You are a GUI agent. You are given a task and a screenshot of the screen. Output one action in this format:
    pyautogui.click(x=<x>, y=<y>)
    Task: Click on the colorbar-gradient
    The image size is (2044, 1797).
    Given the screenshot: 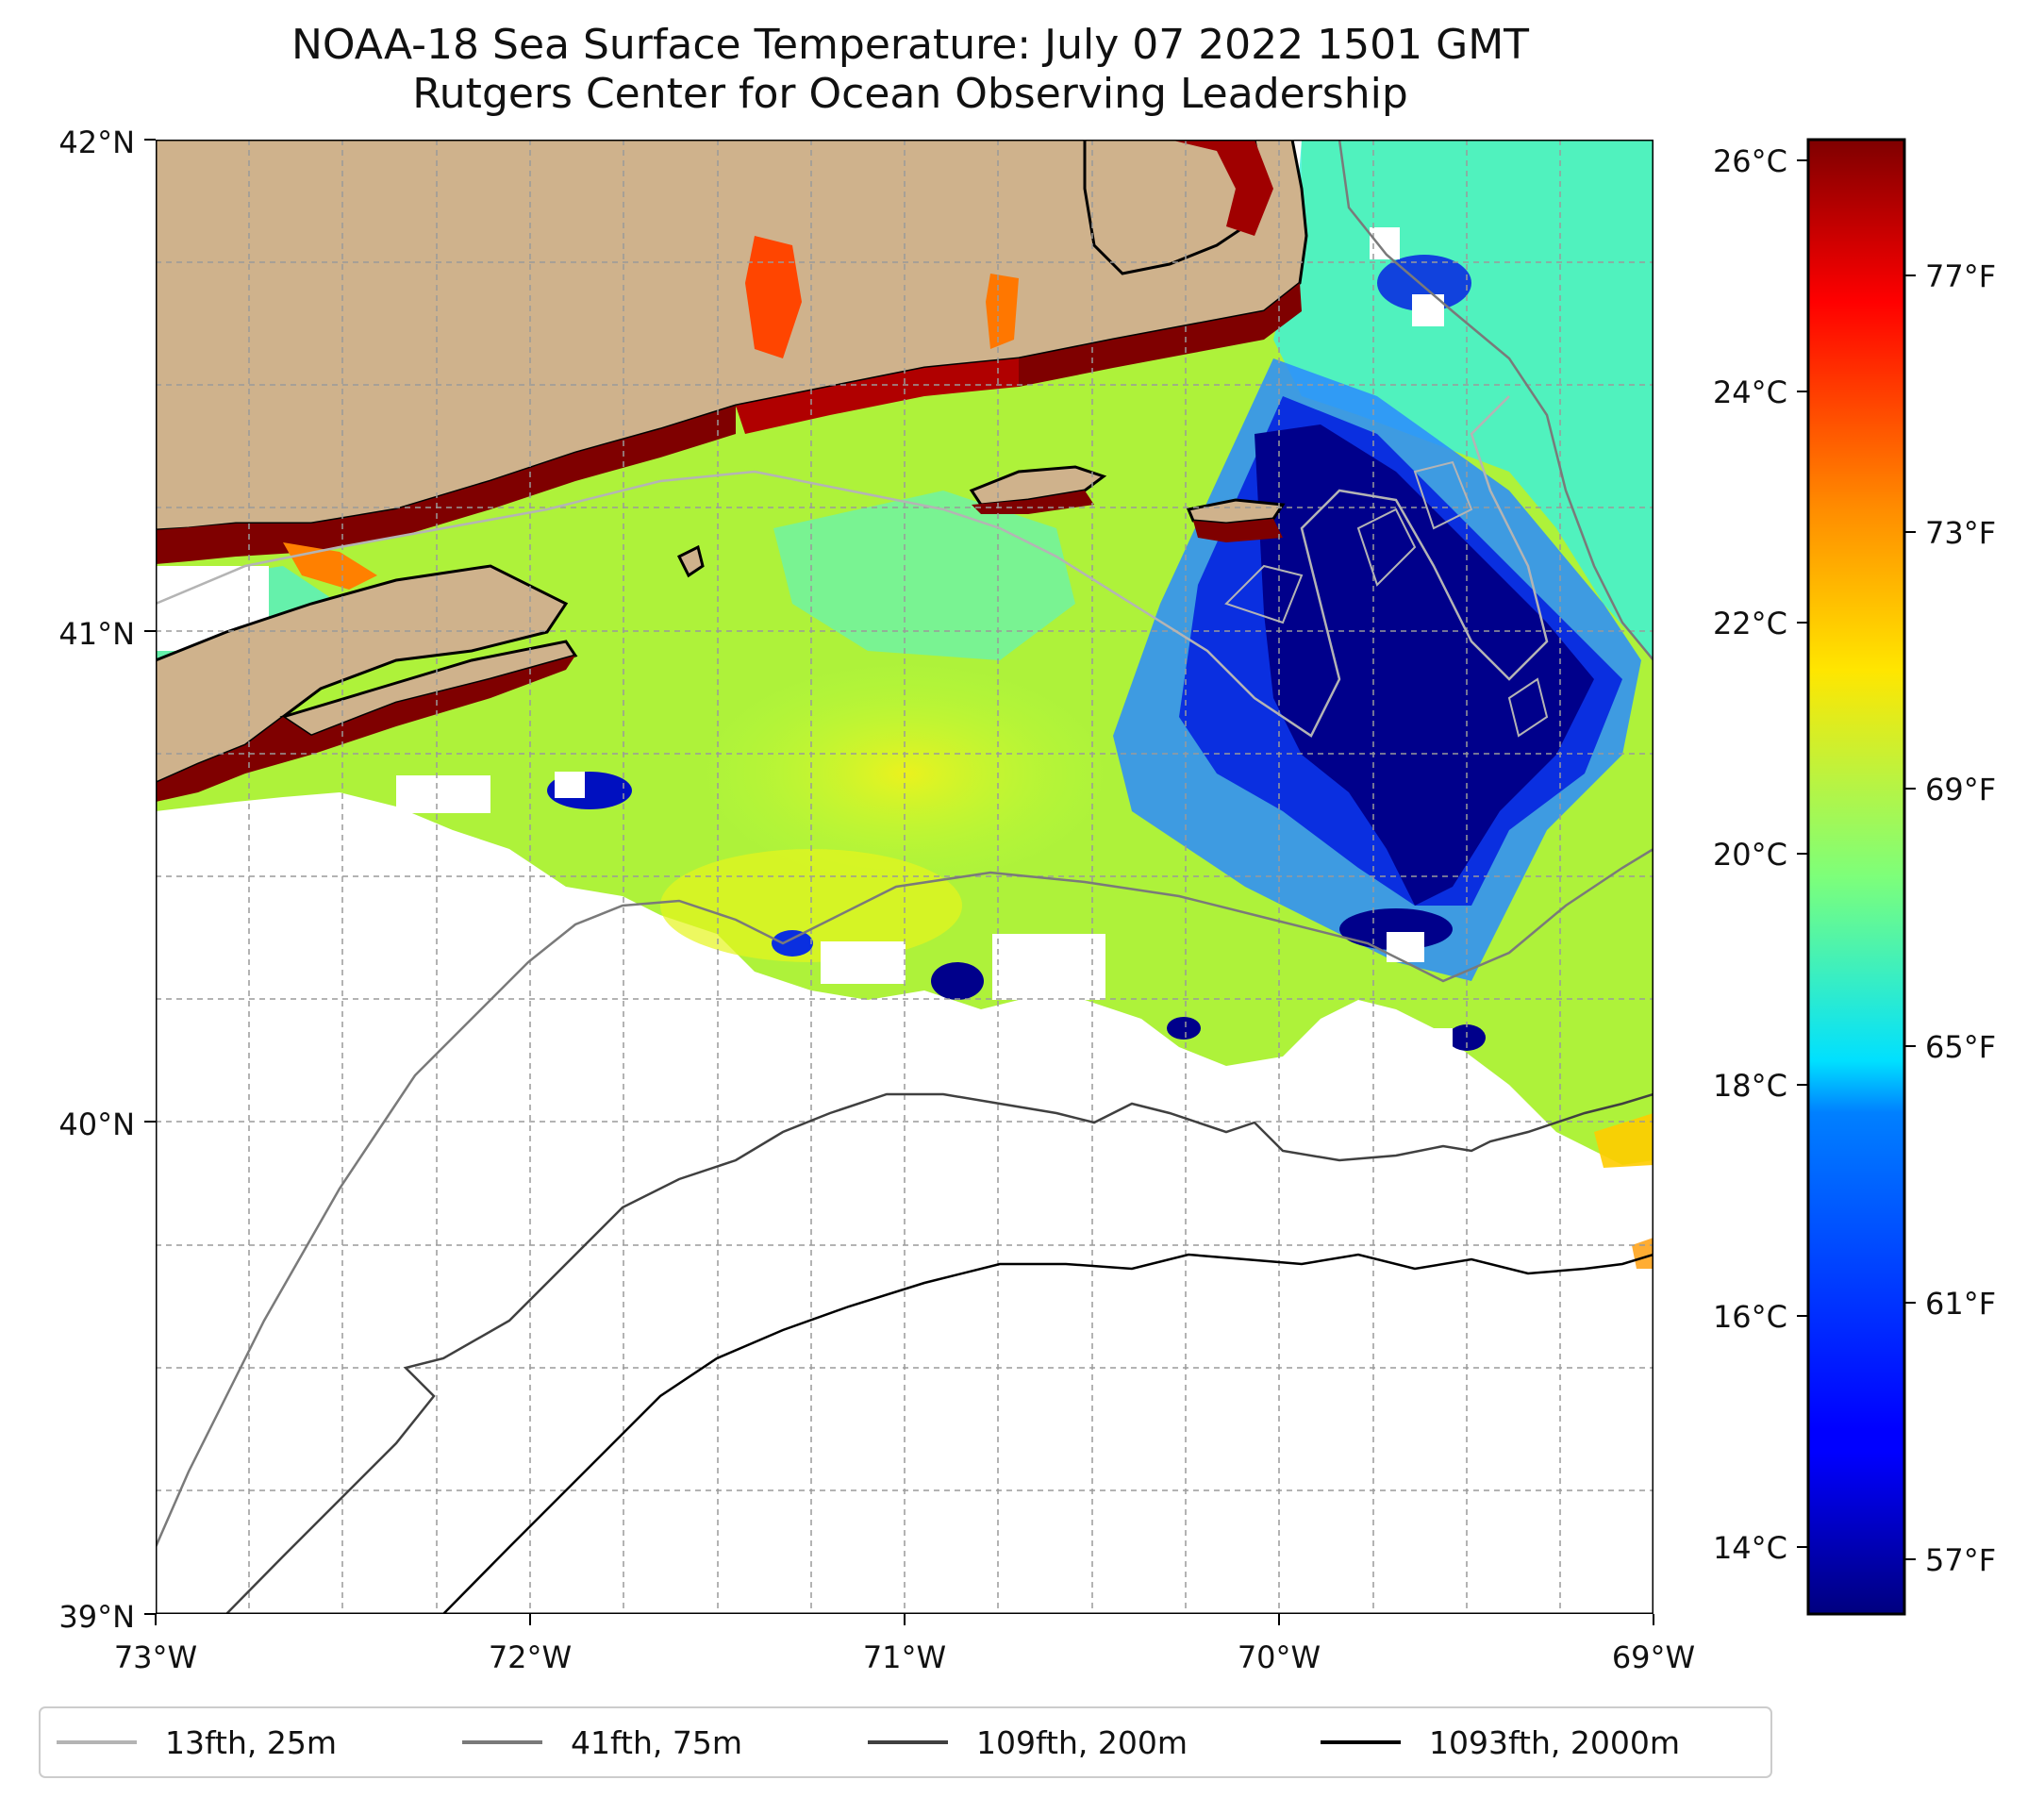 What is the action you would take?
    pyautogui.click(x=1856, y=877)
    